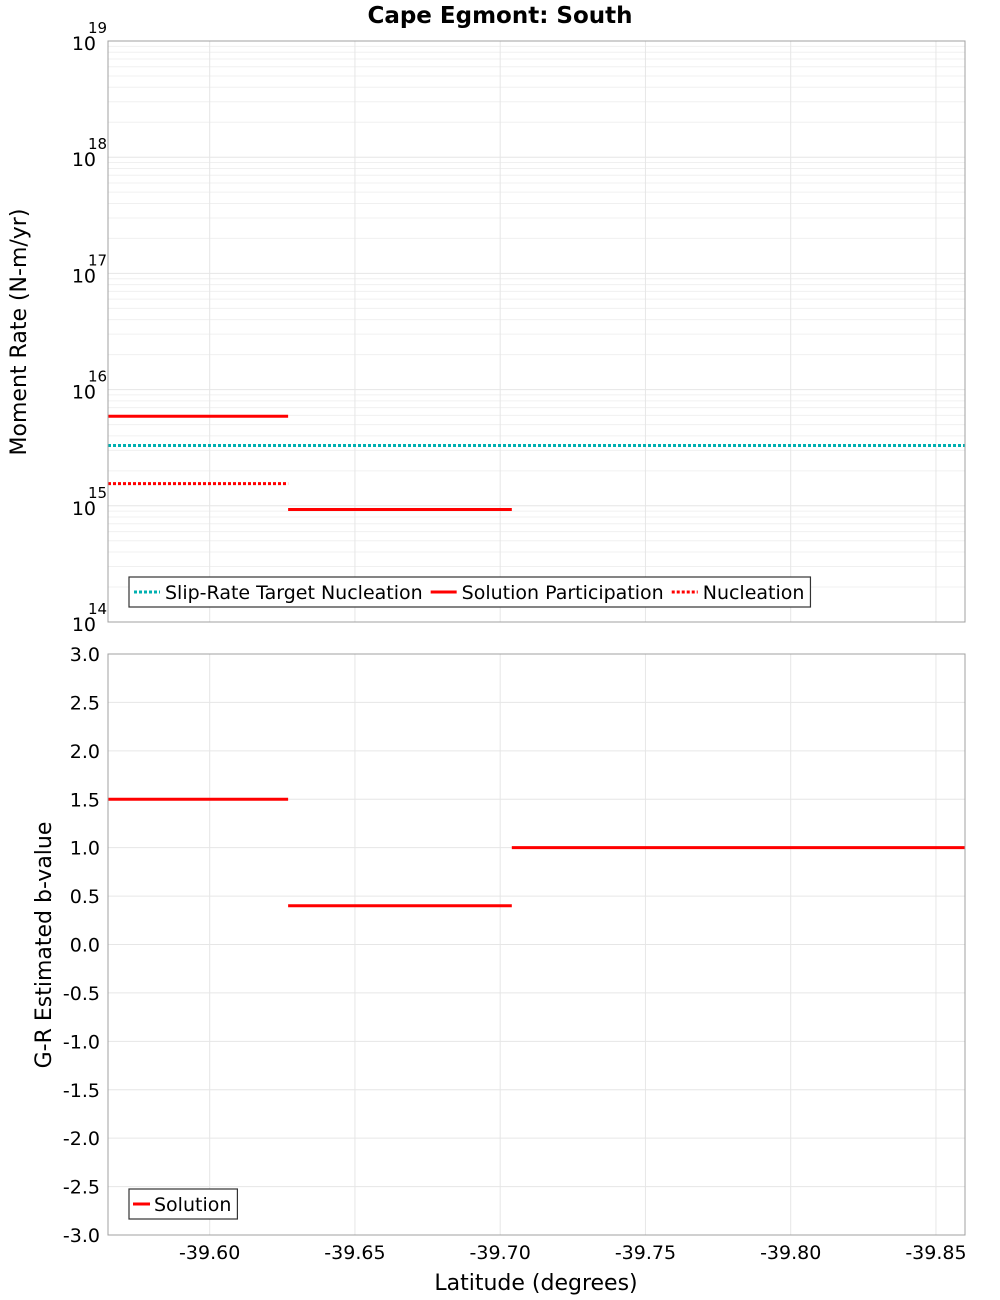  Describe the element at coordinates (192, 1205) in the screenshot. I see `legend-label: Solution` at that location.